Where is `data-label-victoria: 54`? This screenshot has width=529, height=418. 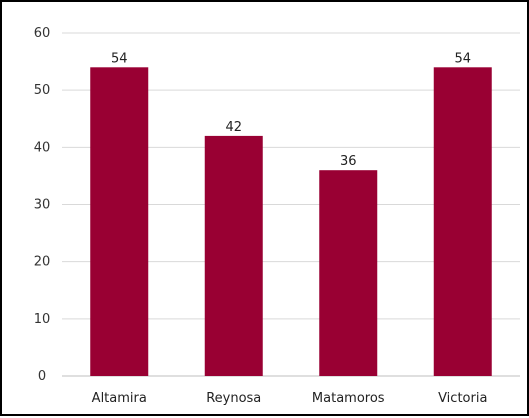 data-label-victoria: 54 is located at coordinates (462, 58).